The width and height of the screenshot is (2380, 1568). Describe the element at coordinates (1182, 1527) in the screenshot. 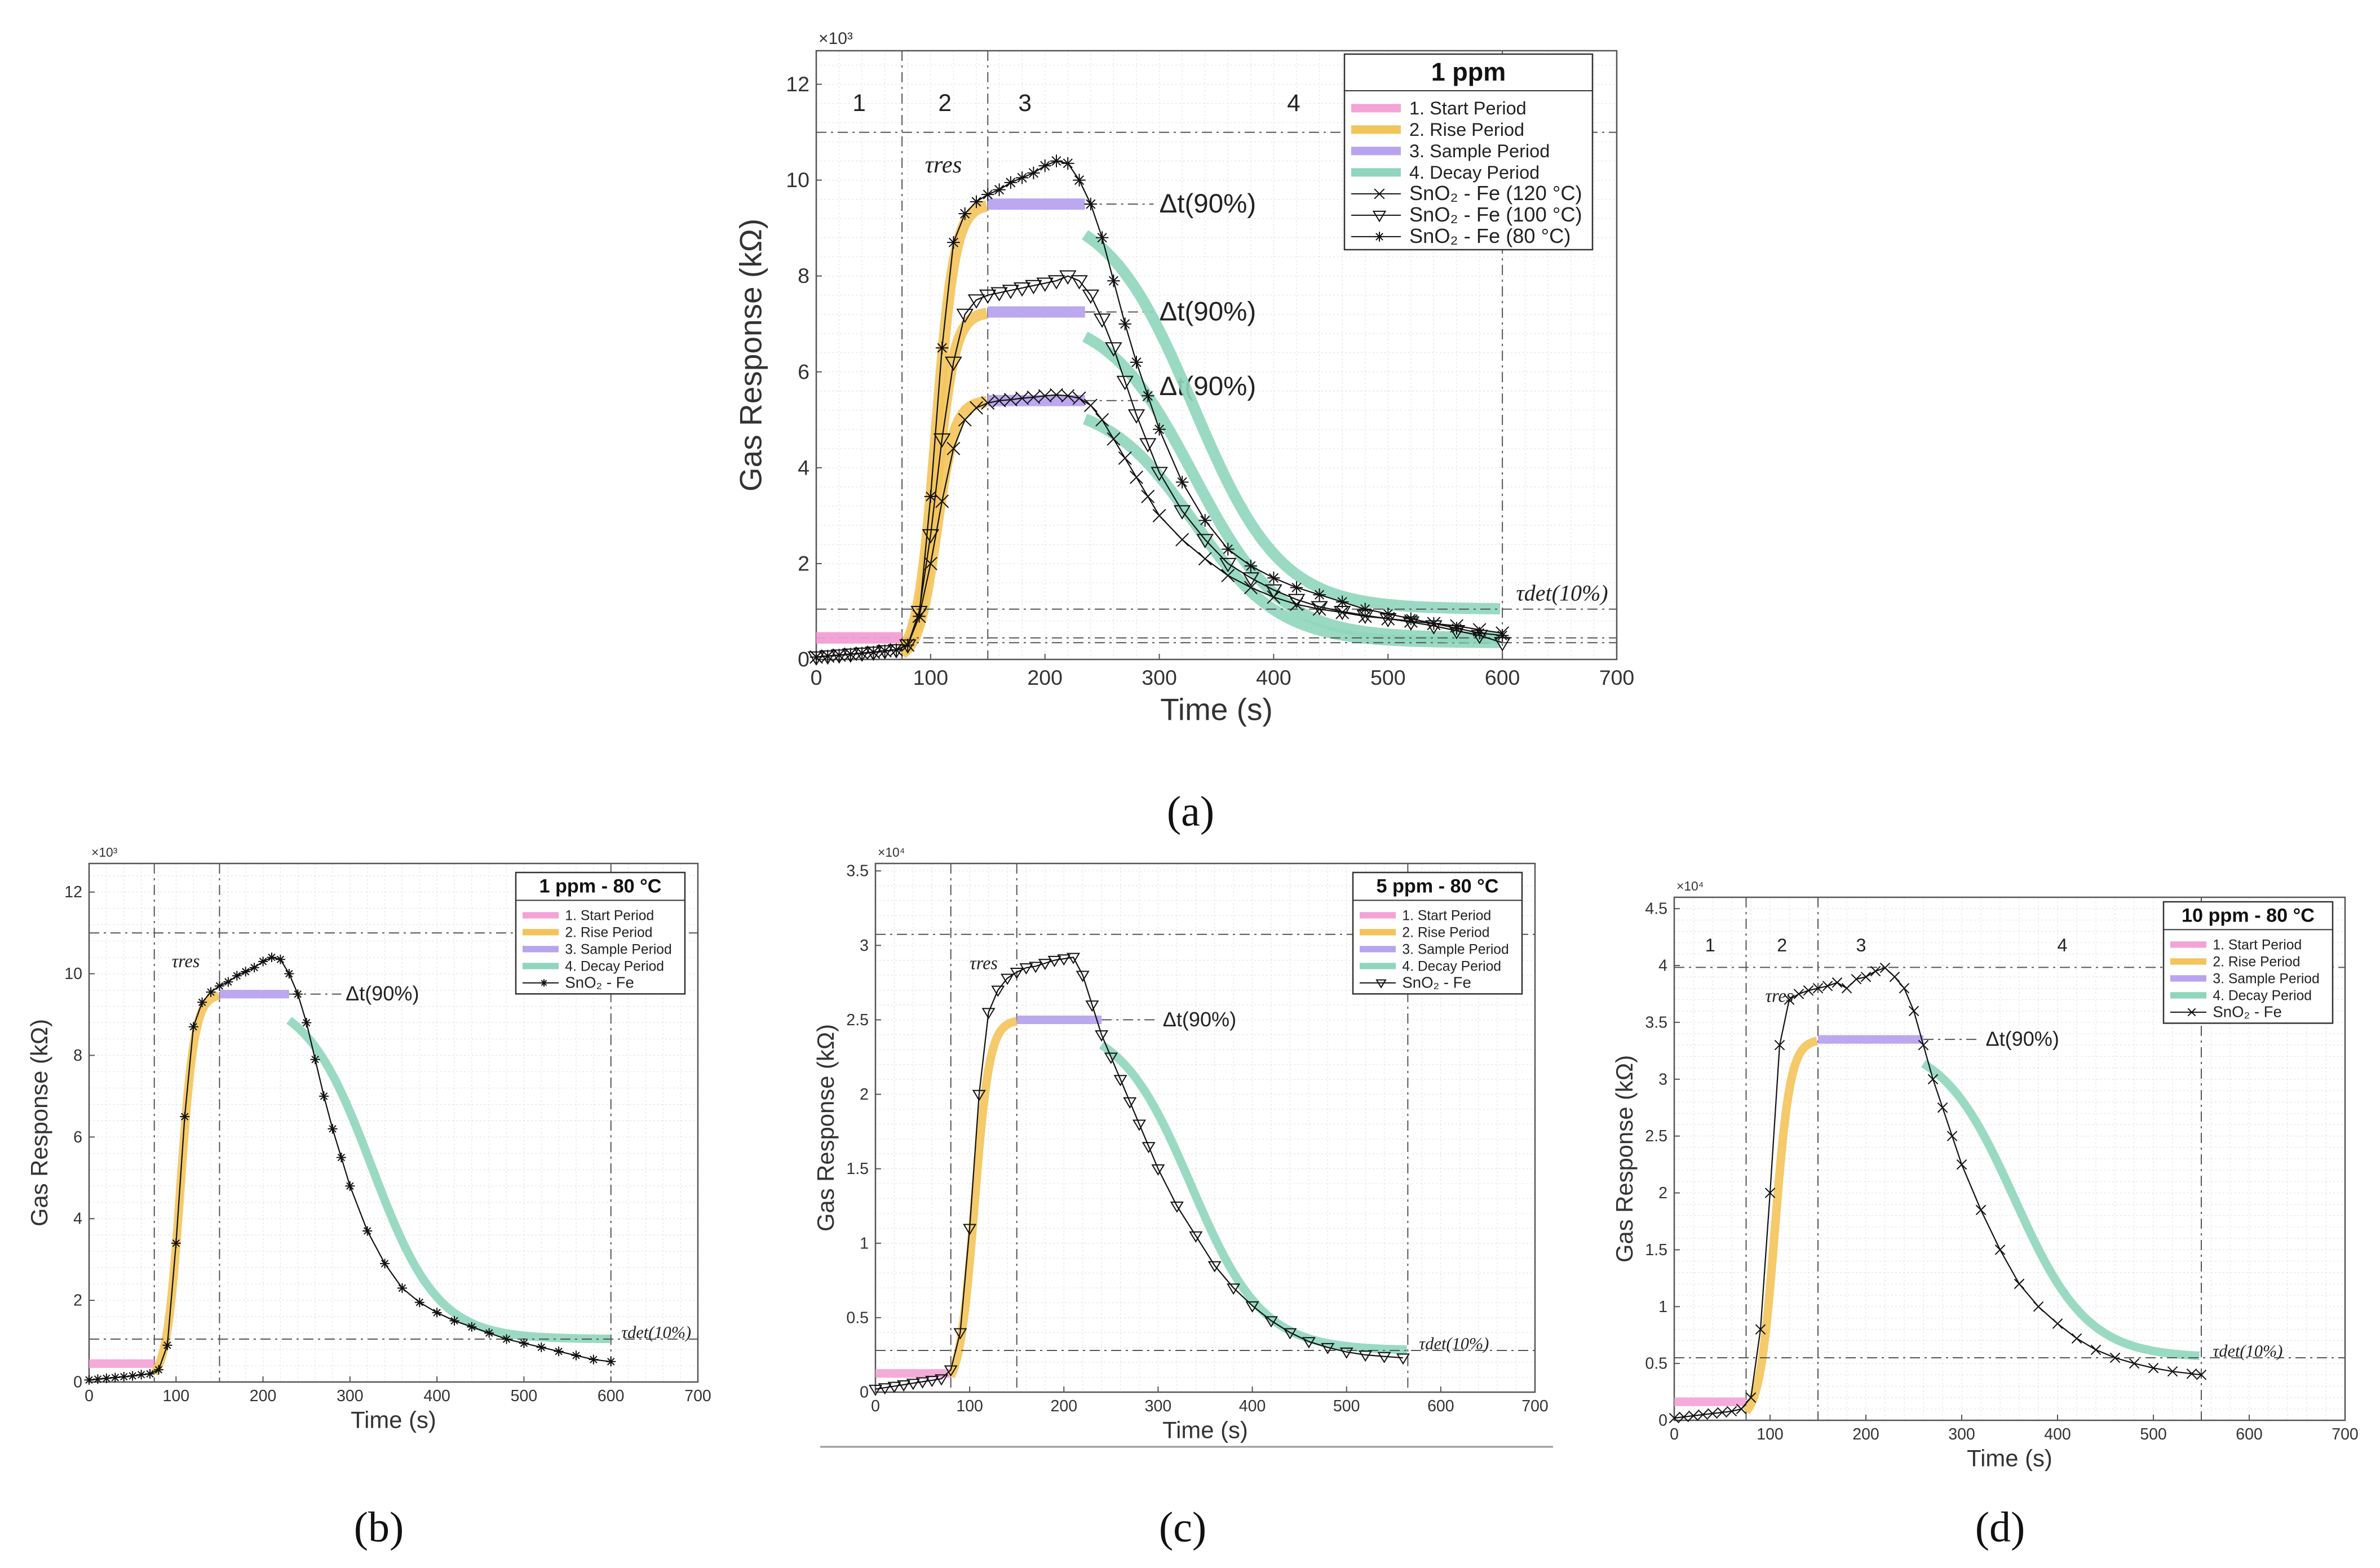

I see `caption-c: (c)` at that location.